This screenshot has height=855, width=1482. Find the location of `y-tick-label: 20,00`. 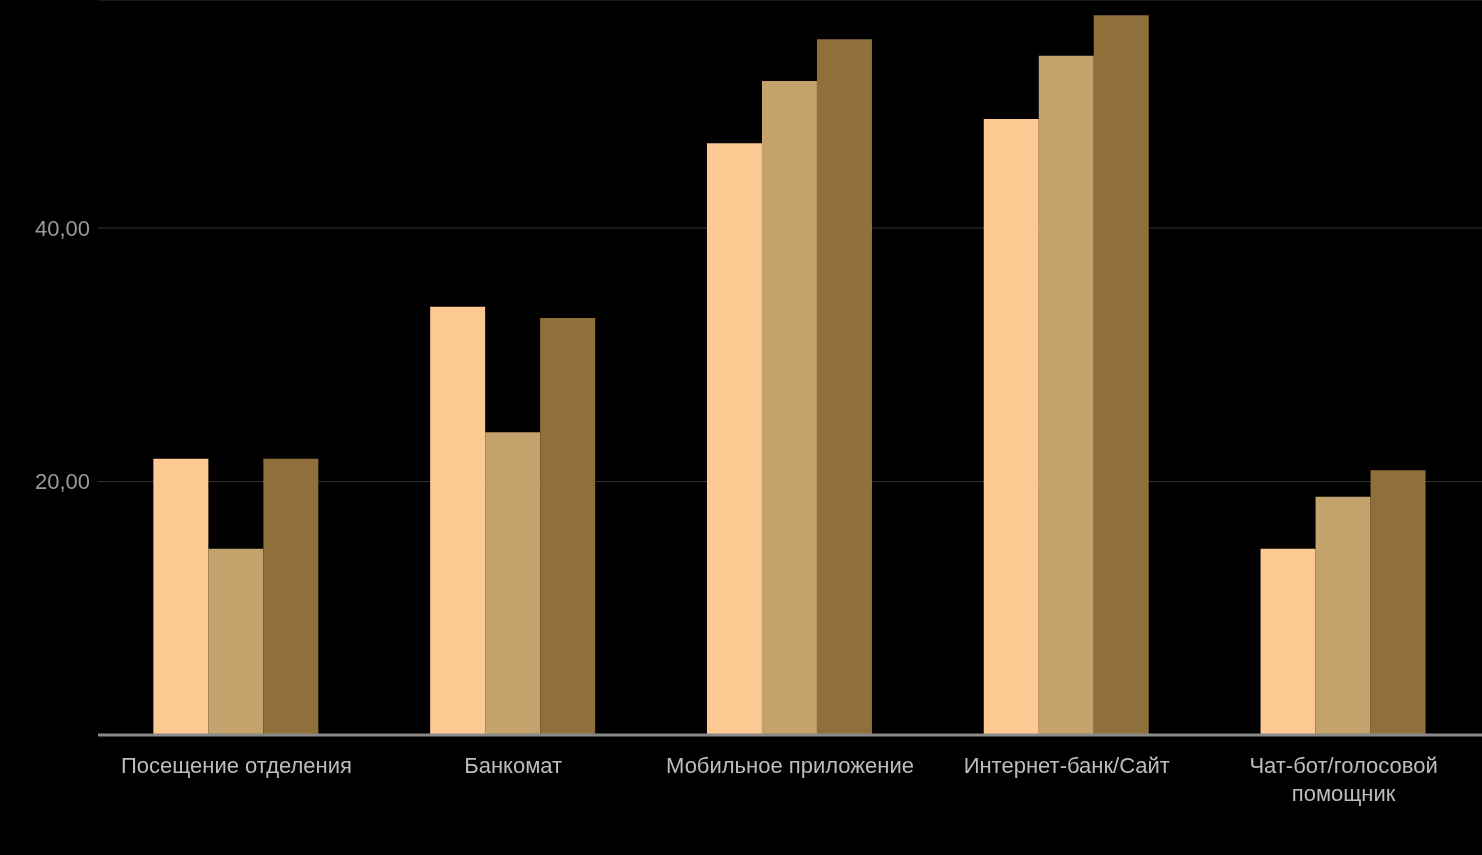

y-tick-label: 20,00 is located at coordinates (62, 482).